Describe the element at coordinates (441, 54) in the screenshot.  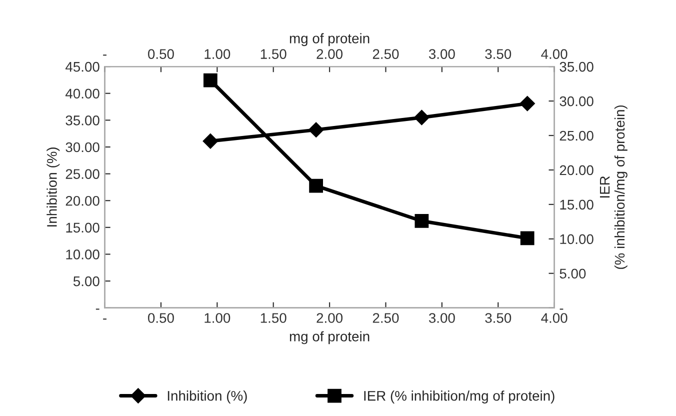
I see `x2-tick-label: 3.00` at that location.